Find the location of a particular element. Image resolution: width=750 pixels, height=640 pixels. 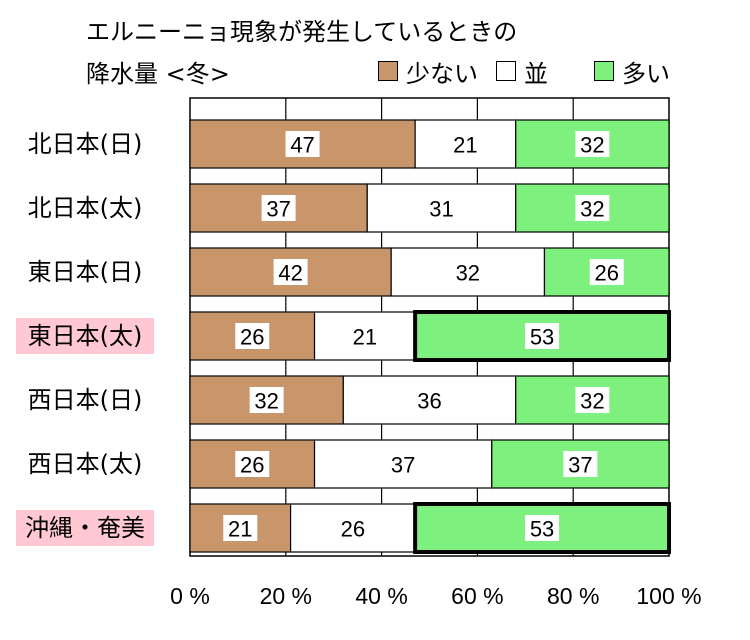

value-label-text: 47 is located at coordinates (302, 145).